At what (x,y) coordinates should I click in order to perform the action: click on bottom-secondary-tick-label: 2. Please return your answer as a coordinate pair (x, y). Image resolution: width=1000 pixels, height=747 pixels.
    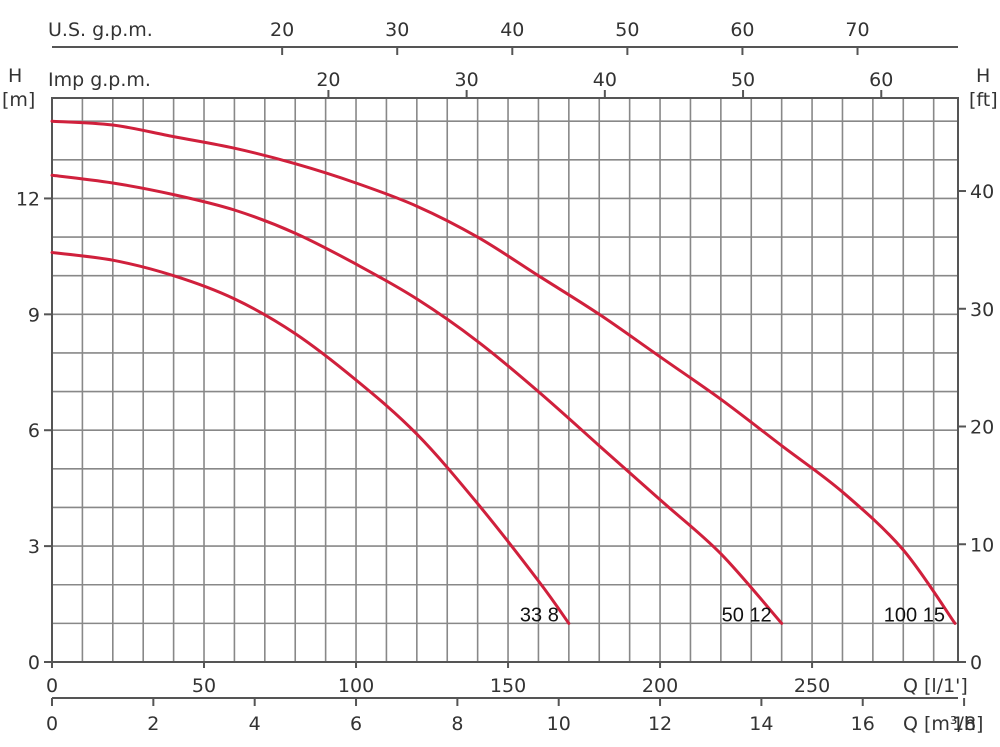
    Looking at the image, I should click on (153, 724).